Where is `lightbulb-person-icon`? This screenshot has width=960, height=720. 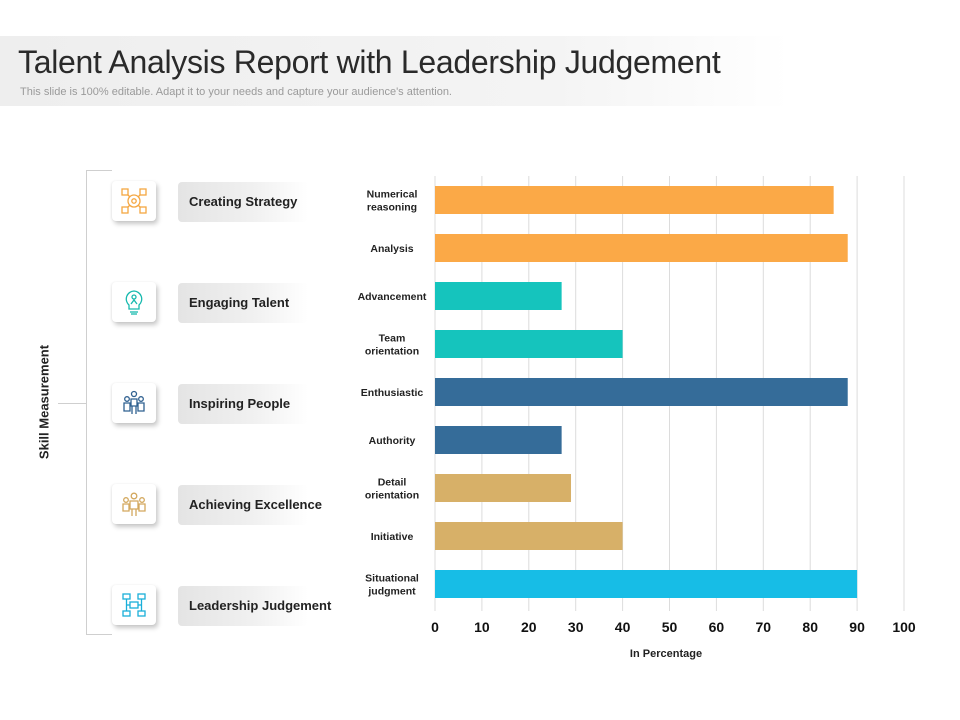
lightbulb-person-icon is located at coordinates (134, 302).